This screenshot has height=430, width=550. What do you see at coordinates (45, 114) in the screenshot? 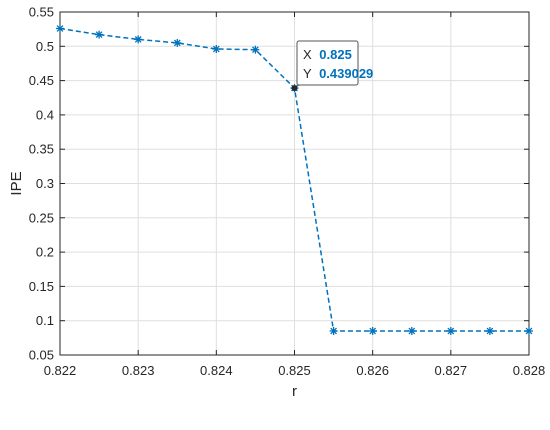
I see `y-tick-label: 0.4` at bounding box center [45, 114].